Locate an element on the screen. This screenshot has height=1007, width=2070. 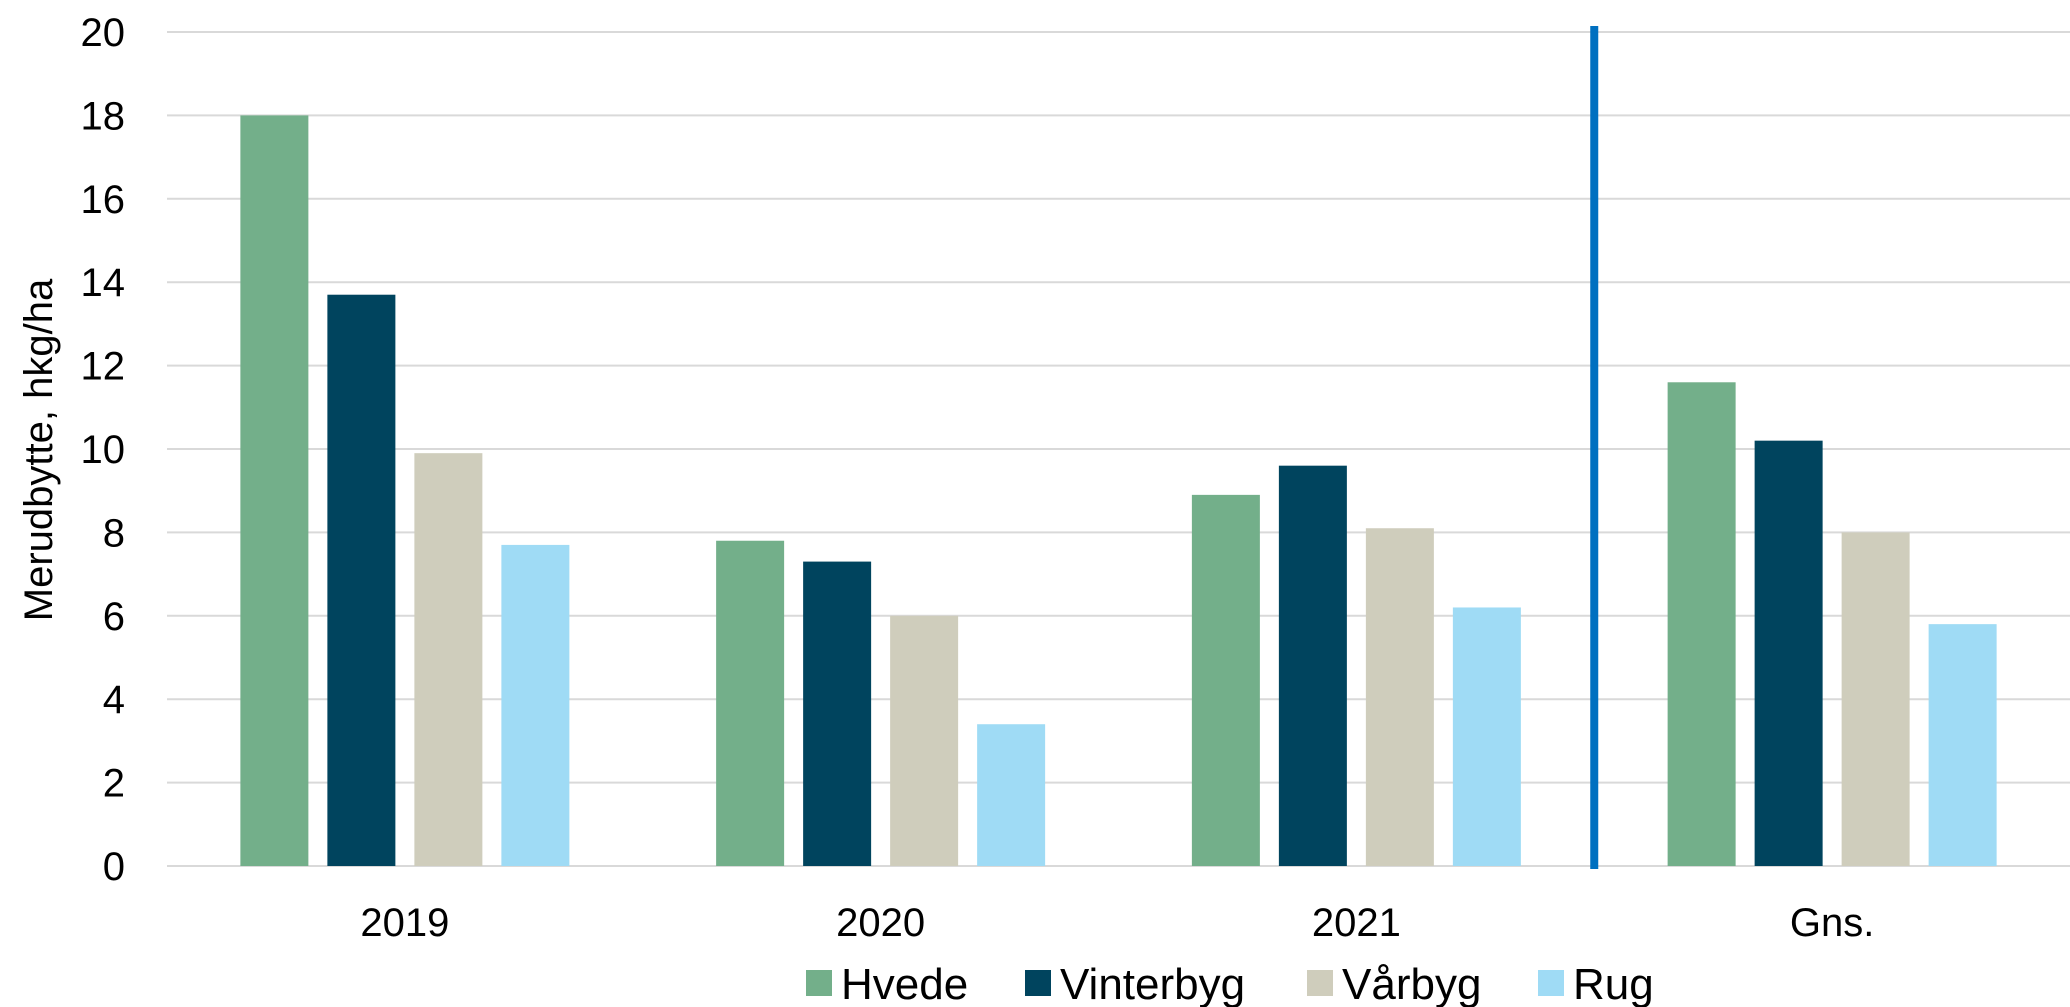
x-axis-ticks: 2019 2020 2021 Gns. is located at coordinates (1117, 923).